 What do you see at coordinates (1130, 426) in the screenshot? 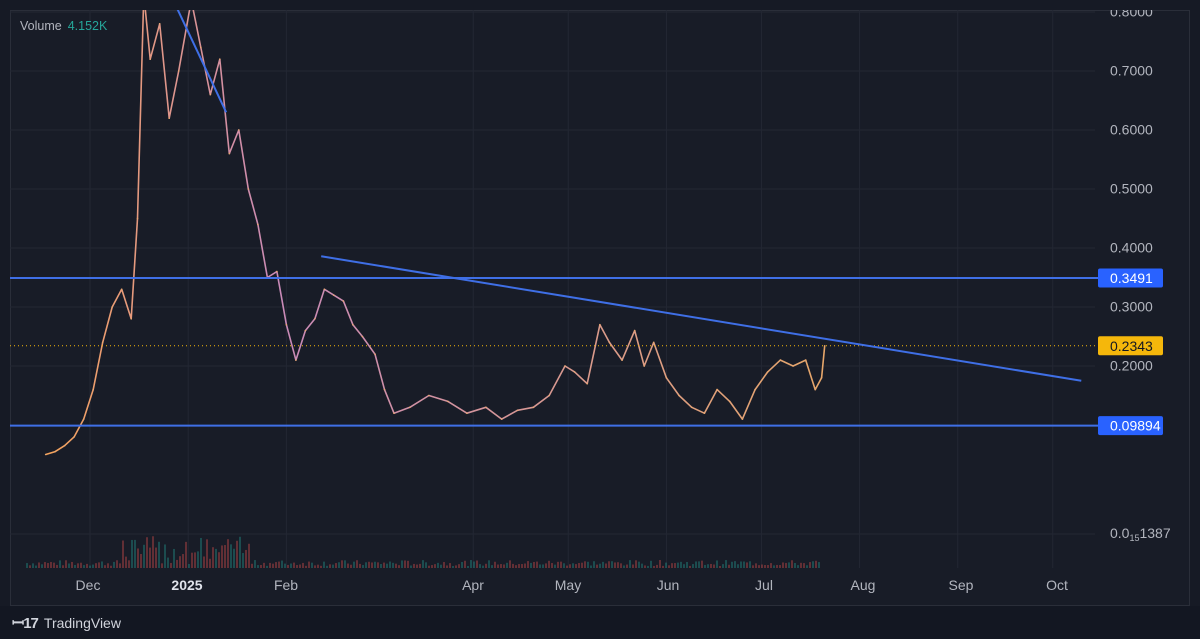
I see `price-tag-1-bg` at bounding box center [1130, 426].